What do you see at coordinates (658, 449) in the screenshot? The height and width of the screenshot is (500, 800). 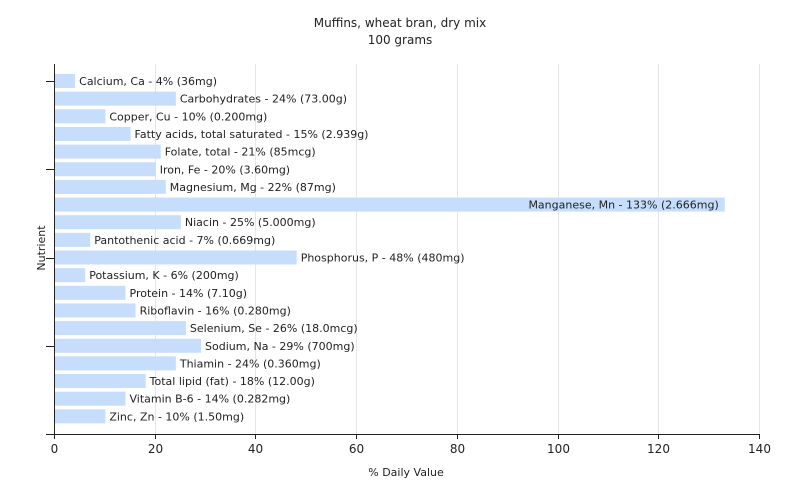 I see `x-tick-label: 120` at bounding box center [658, 449].